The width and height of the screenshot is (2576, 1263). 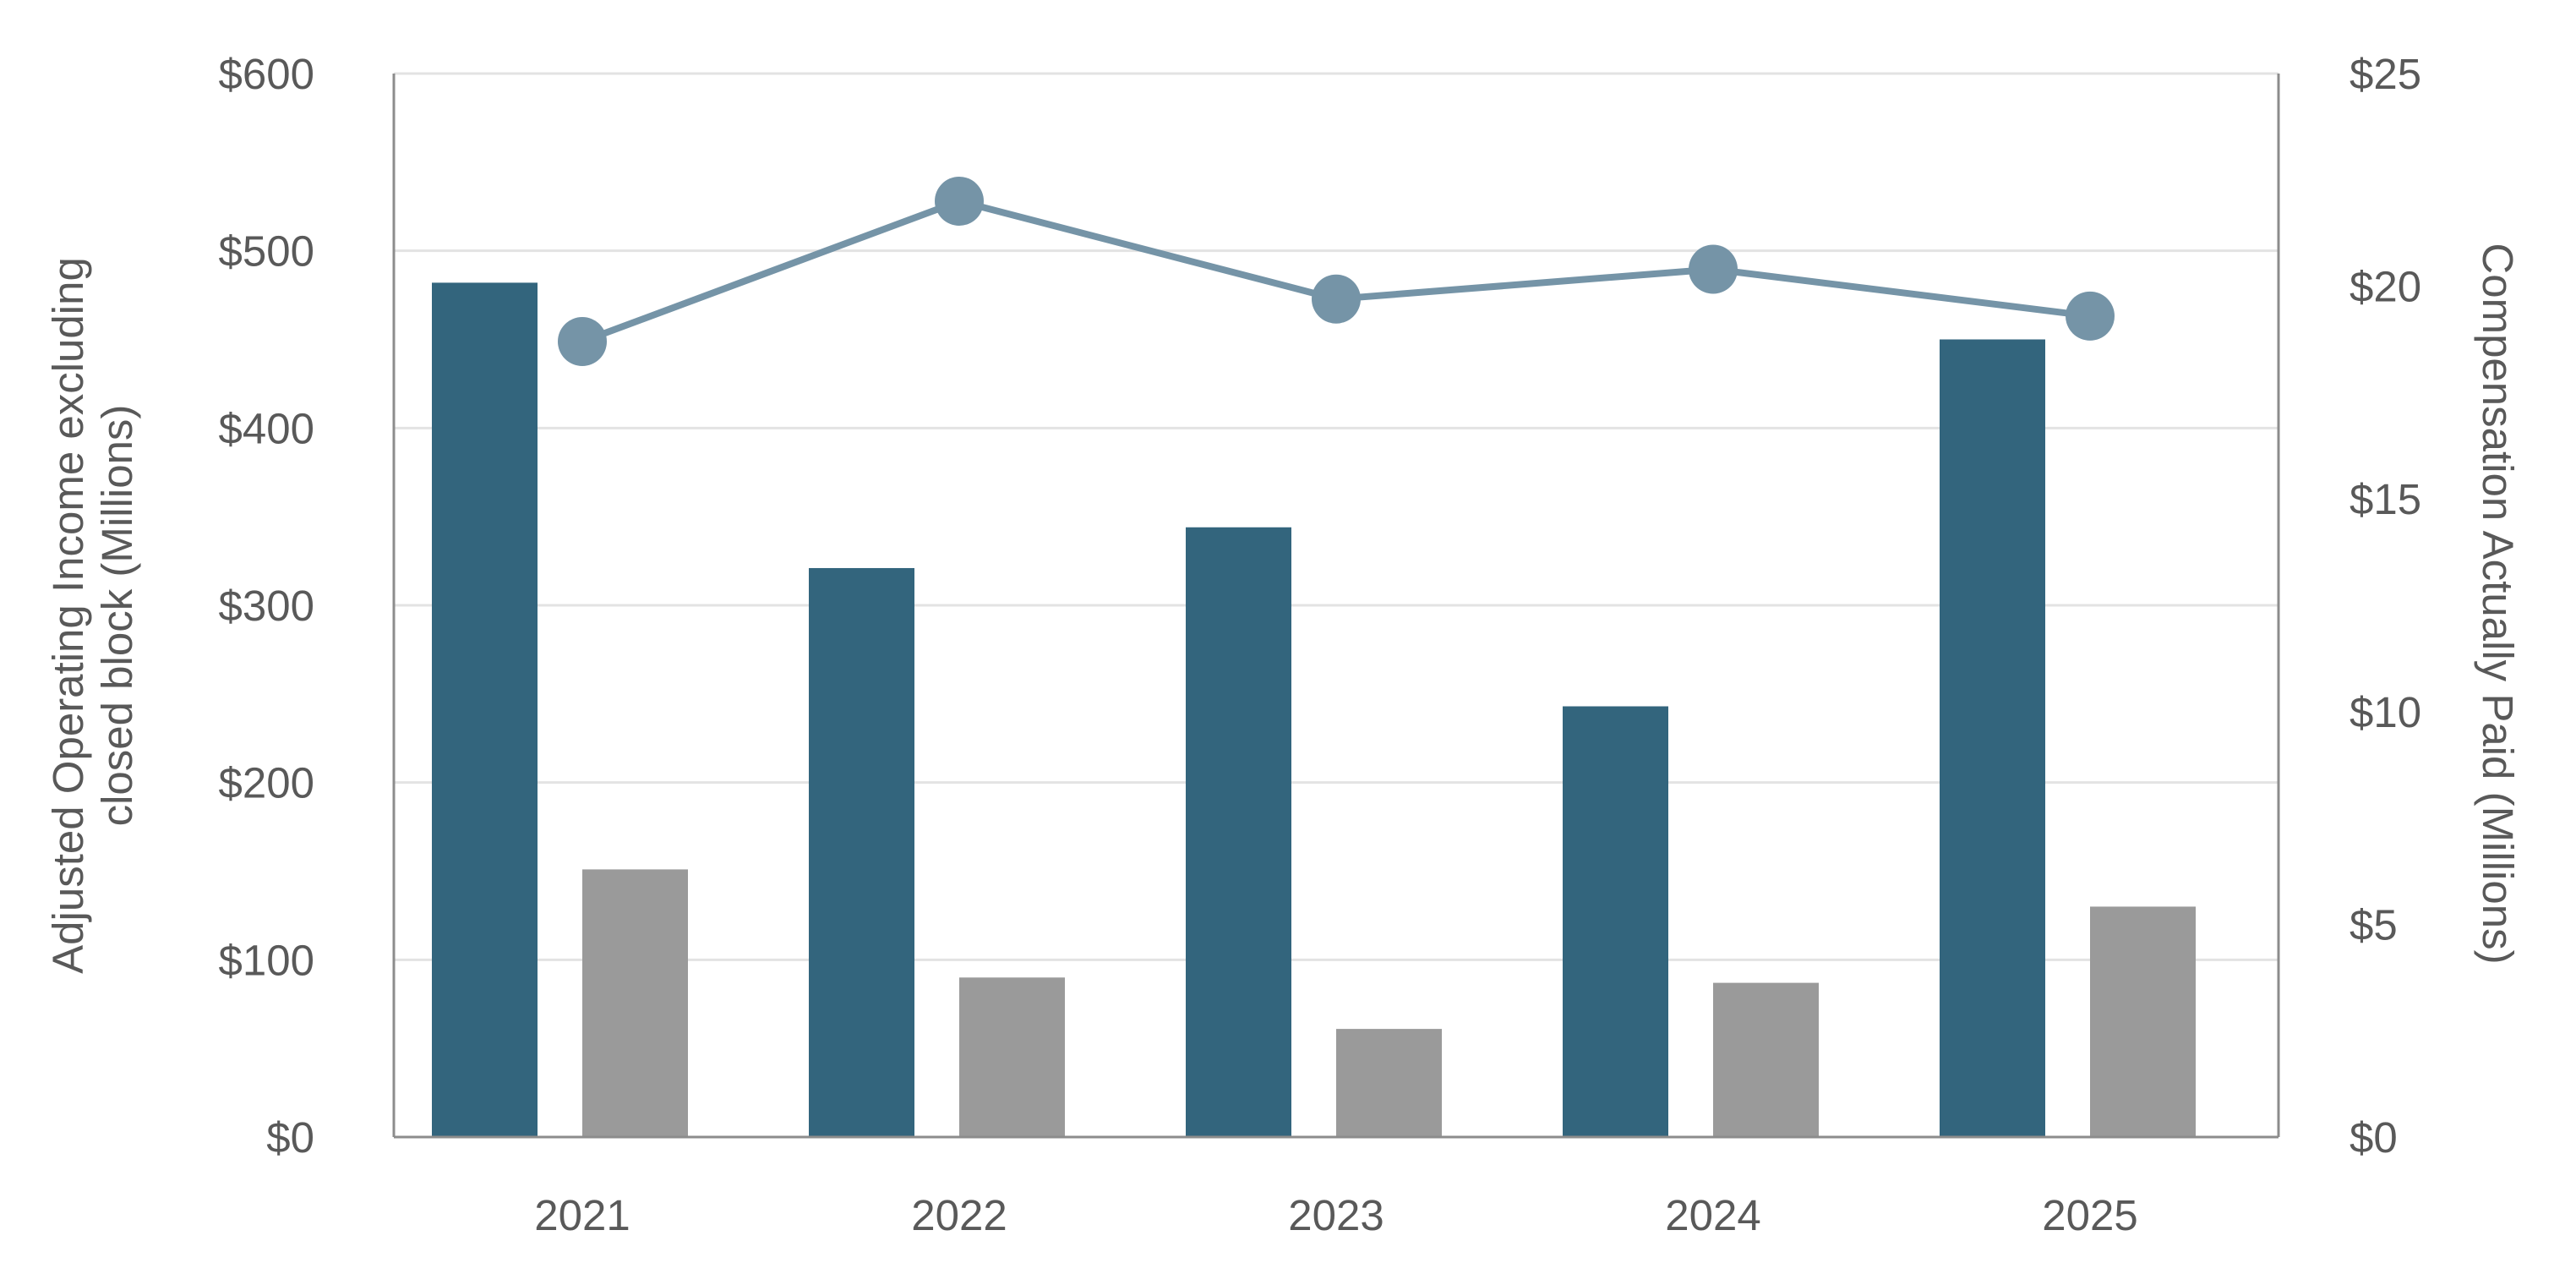 What do you see at coordinates (1336, 299) in the screenshot?
I see `line-point-2023` at bounding box center [1336, 299].